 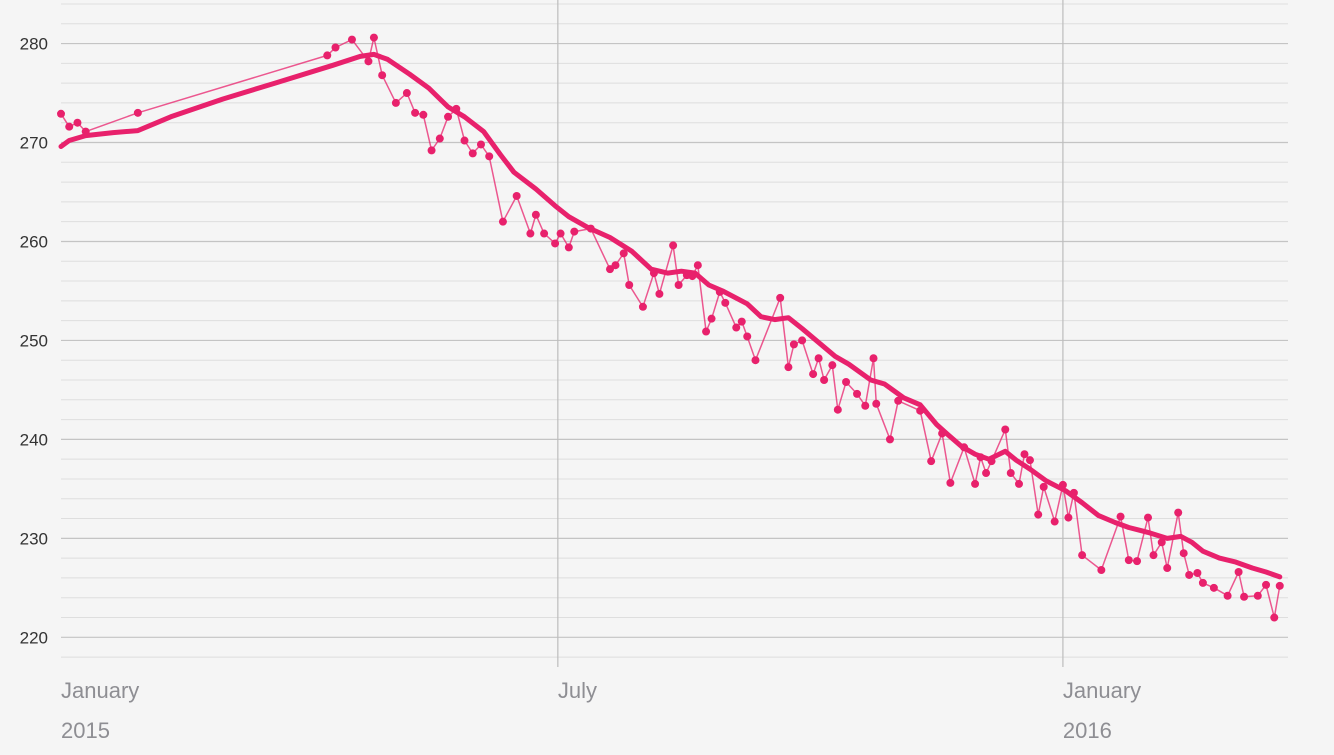 I want to click on y-tick-label: 250, so click(x=34, y=340).